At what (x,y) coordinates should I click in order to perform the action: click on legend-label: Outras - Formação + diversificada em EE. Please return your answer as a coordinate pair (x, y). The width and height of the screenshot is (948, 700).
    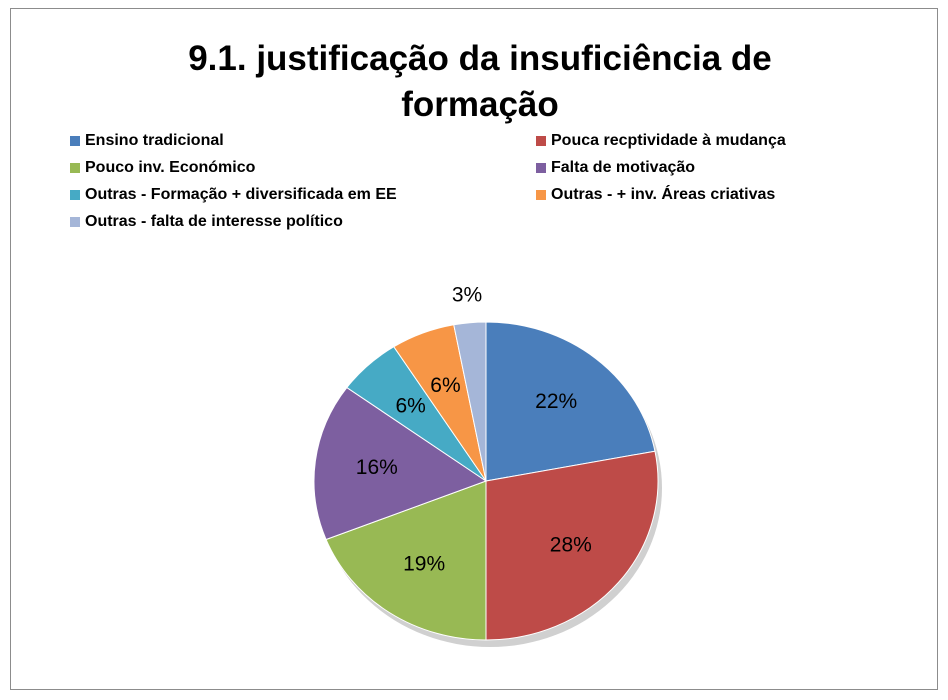
    Looking at the image, I should click on (241, 194).